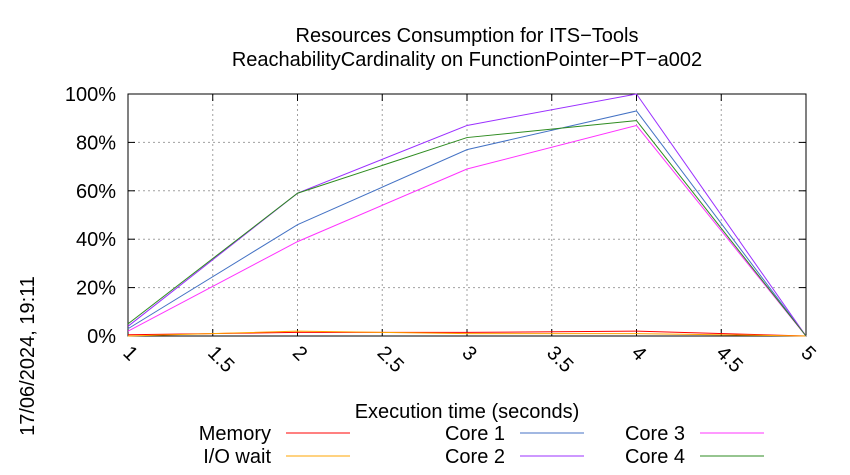 This screenshot has height=475, width=850. I want to click on x-tick-label: 1.5, so click(220, 359).